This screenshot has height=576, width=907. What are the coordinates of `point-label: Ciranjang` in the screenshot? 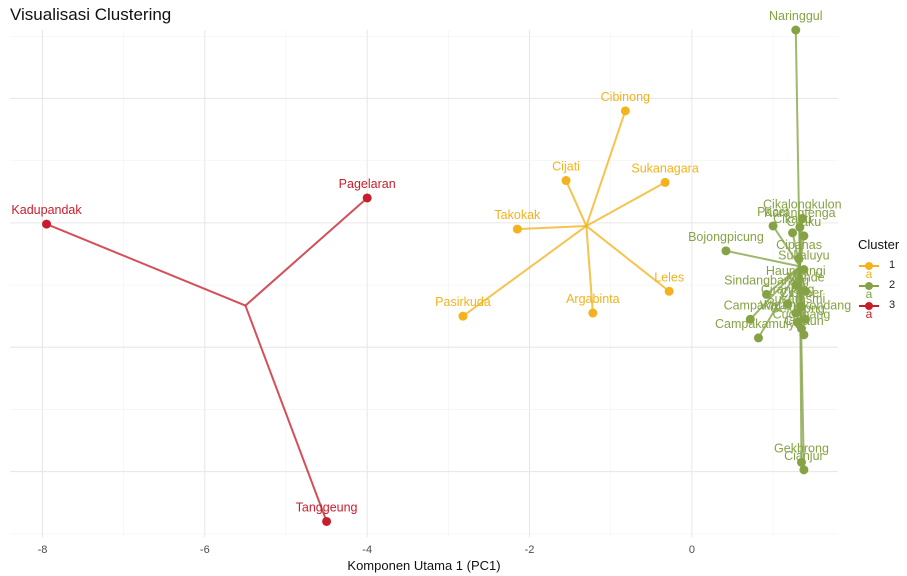 It's located at (788, 290).